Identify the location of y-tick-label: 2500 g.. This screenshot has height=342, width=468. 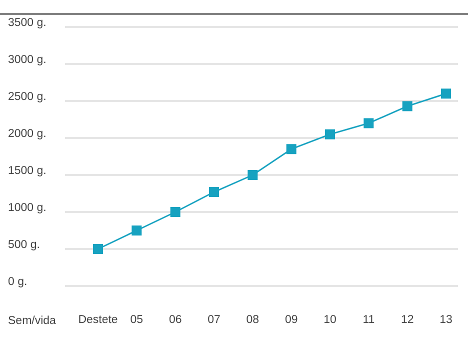
(27, 96).